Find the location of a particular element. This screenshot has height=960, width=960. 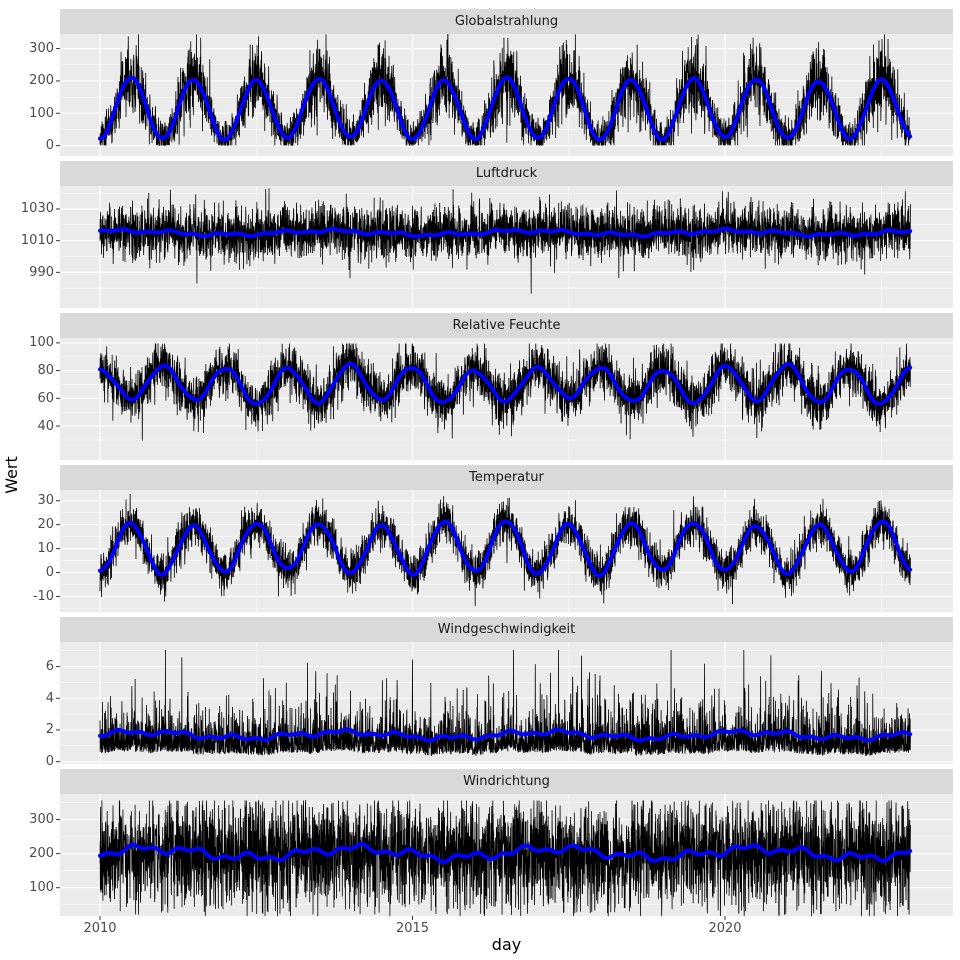

facet-strip-label: Relative Feuchte is located at coordinates (506, 325).